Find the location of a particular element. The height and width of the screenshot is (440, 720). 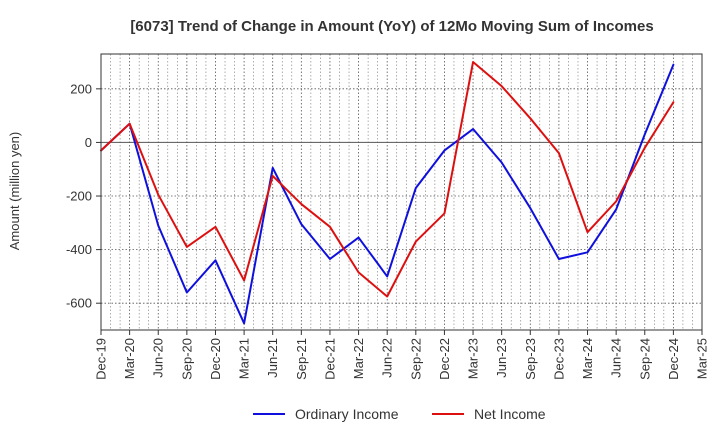

x-tick-label: Mar-22 is located at coordinates (358, 358).